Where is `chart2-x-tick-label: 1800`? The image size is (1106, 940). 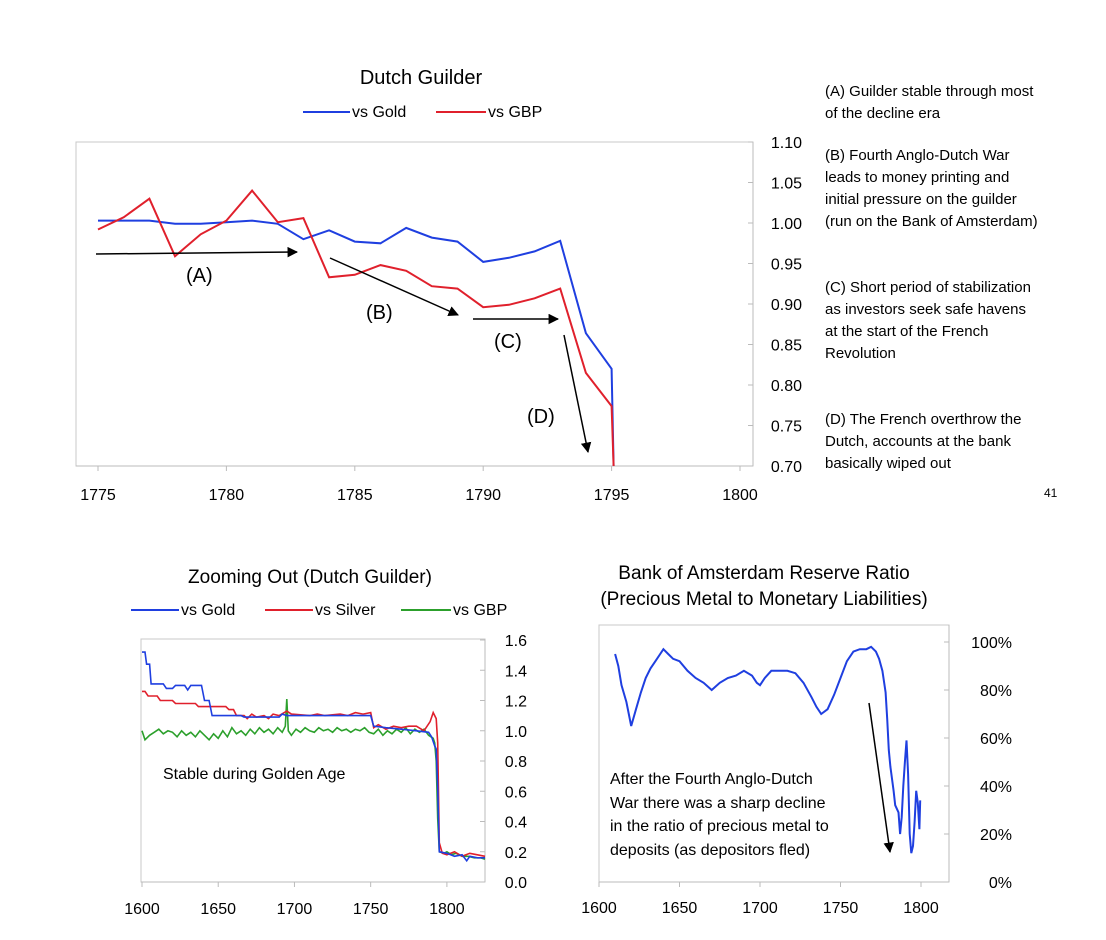
chart2-x-tick-label: 1800 is located at coordinates (447, 909).